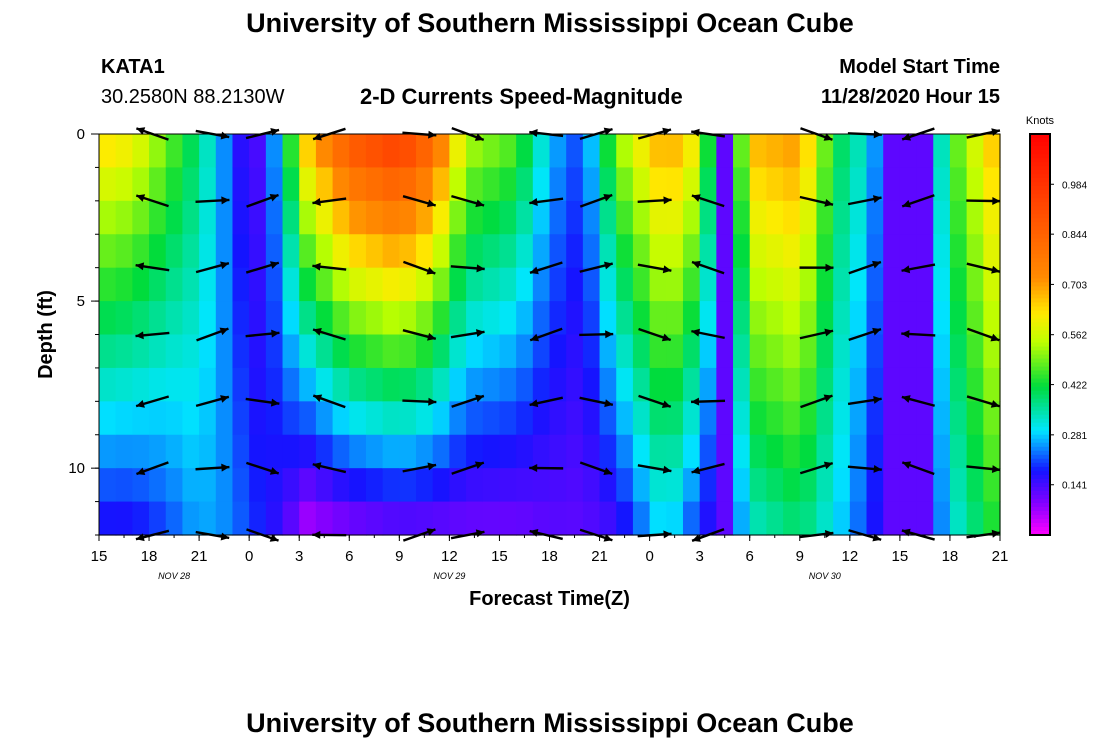 The height and width of the screenshot is (750, 1100). Describe the element at coordinates (649, 556) in the screenshot. I see `x-tick-label: 0` at that location.